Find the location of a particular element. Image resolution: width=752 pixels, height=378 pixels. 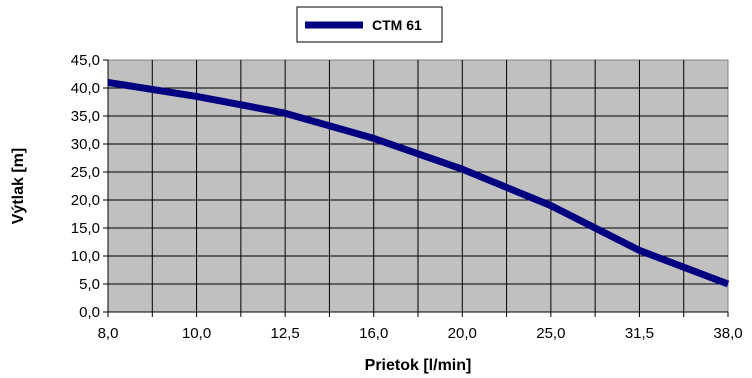

x-tick-label: 8,0 is located at coordinates (108, 333).